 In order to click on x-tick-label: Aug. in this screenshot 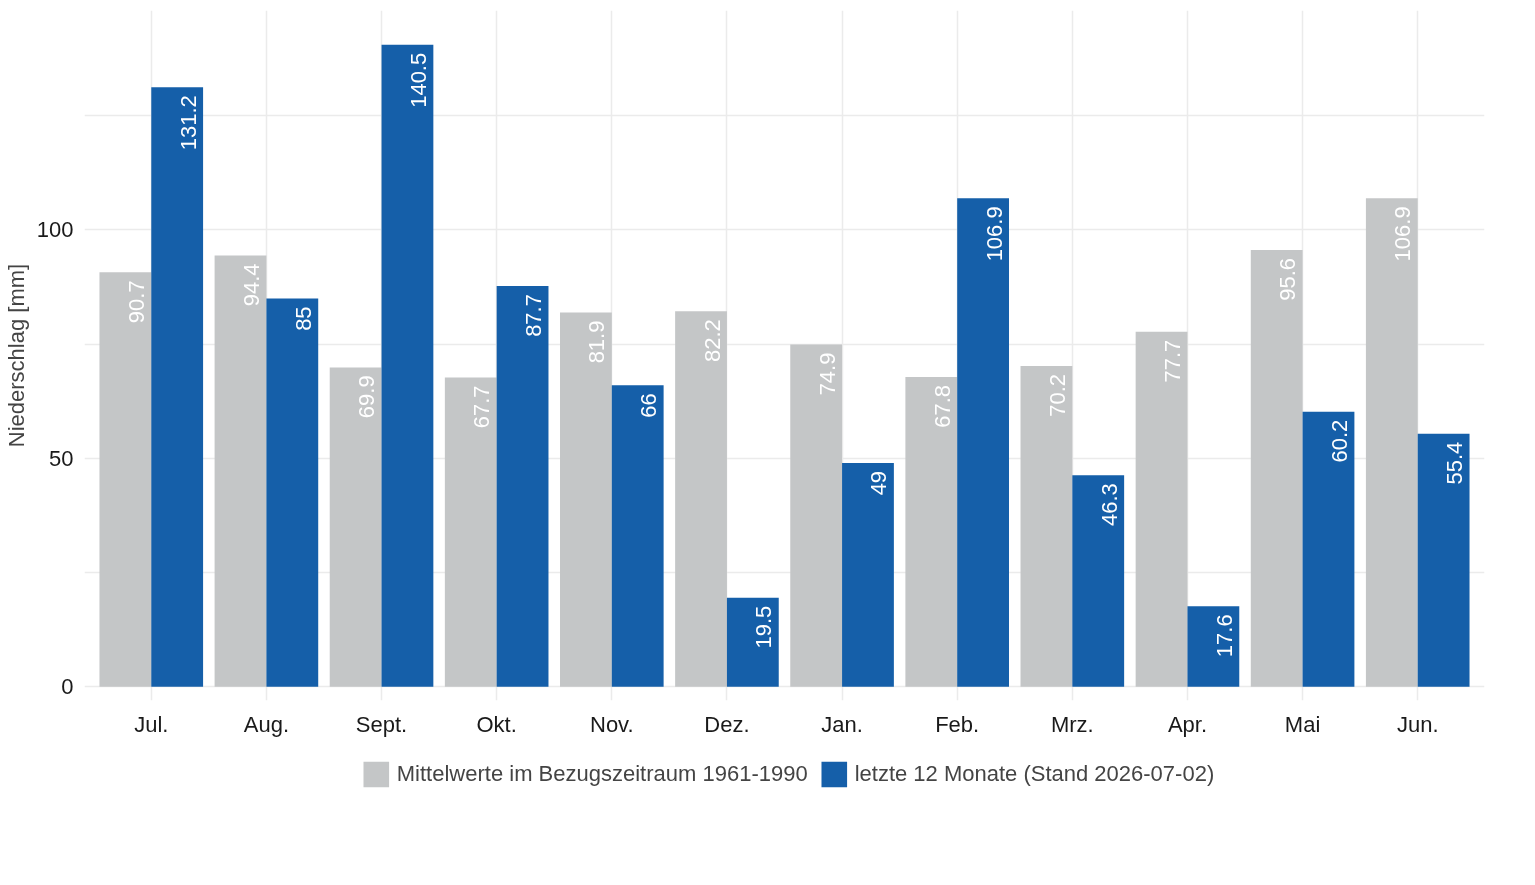, I will do `click(266, 724)`.